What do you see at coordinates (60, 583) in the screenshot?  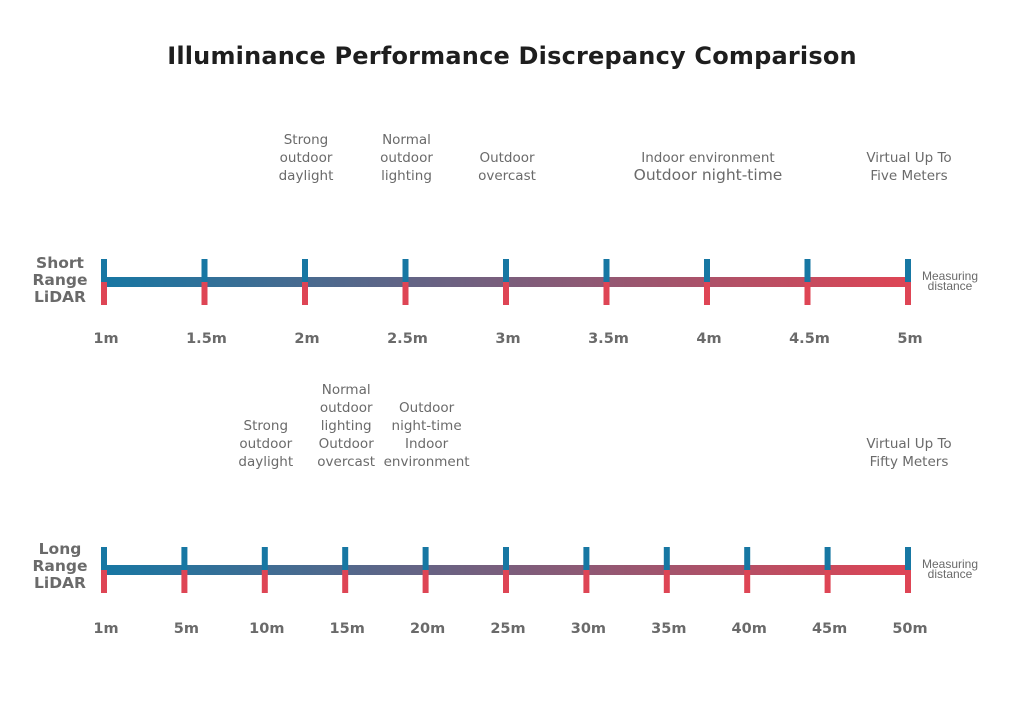 I see `long-row-label-line: LiDAR` at bounding box center [60, 583].